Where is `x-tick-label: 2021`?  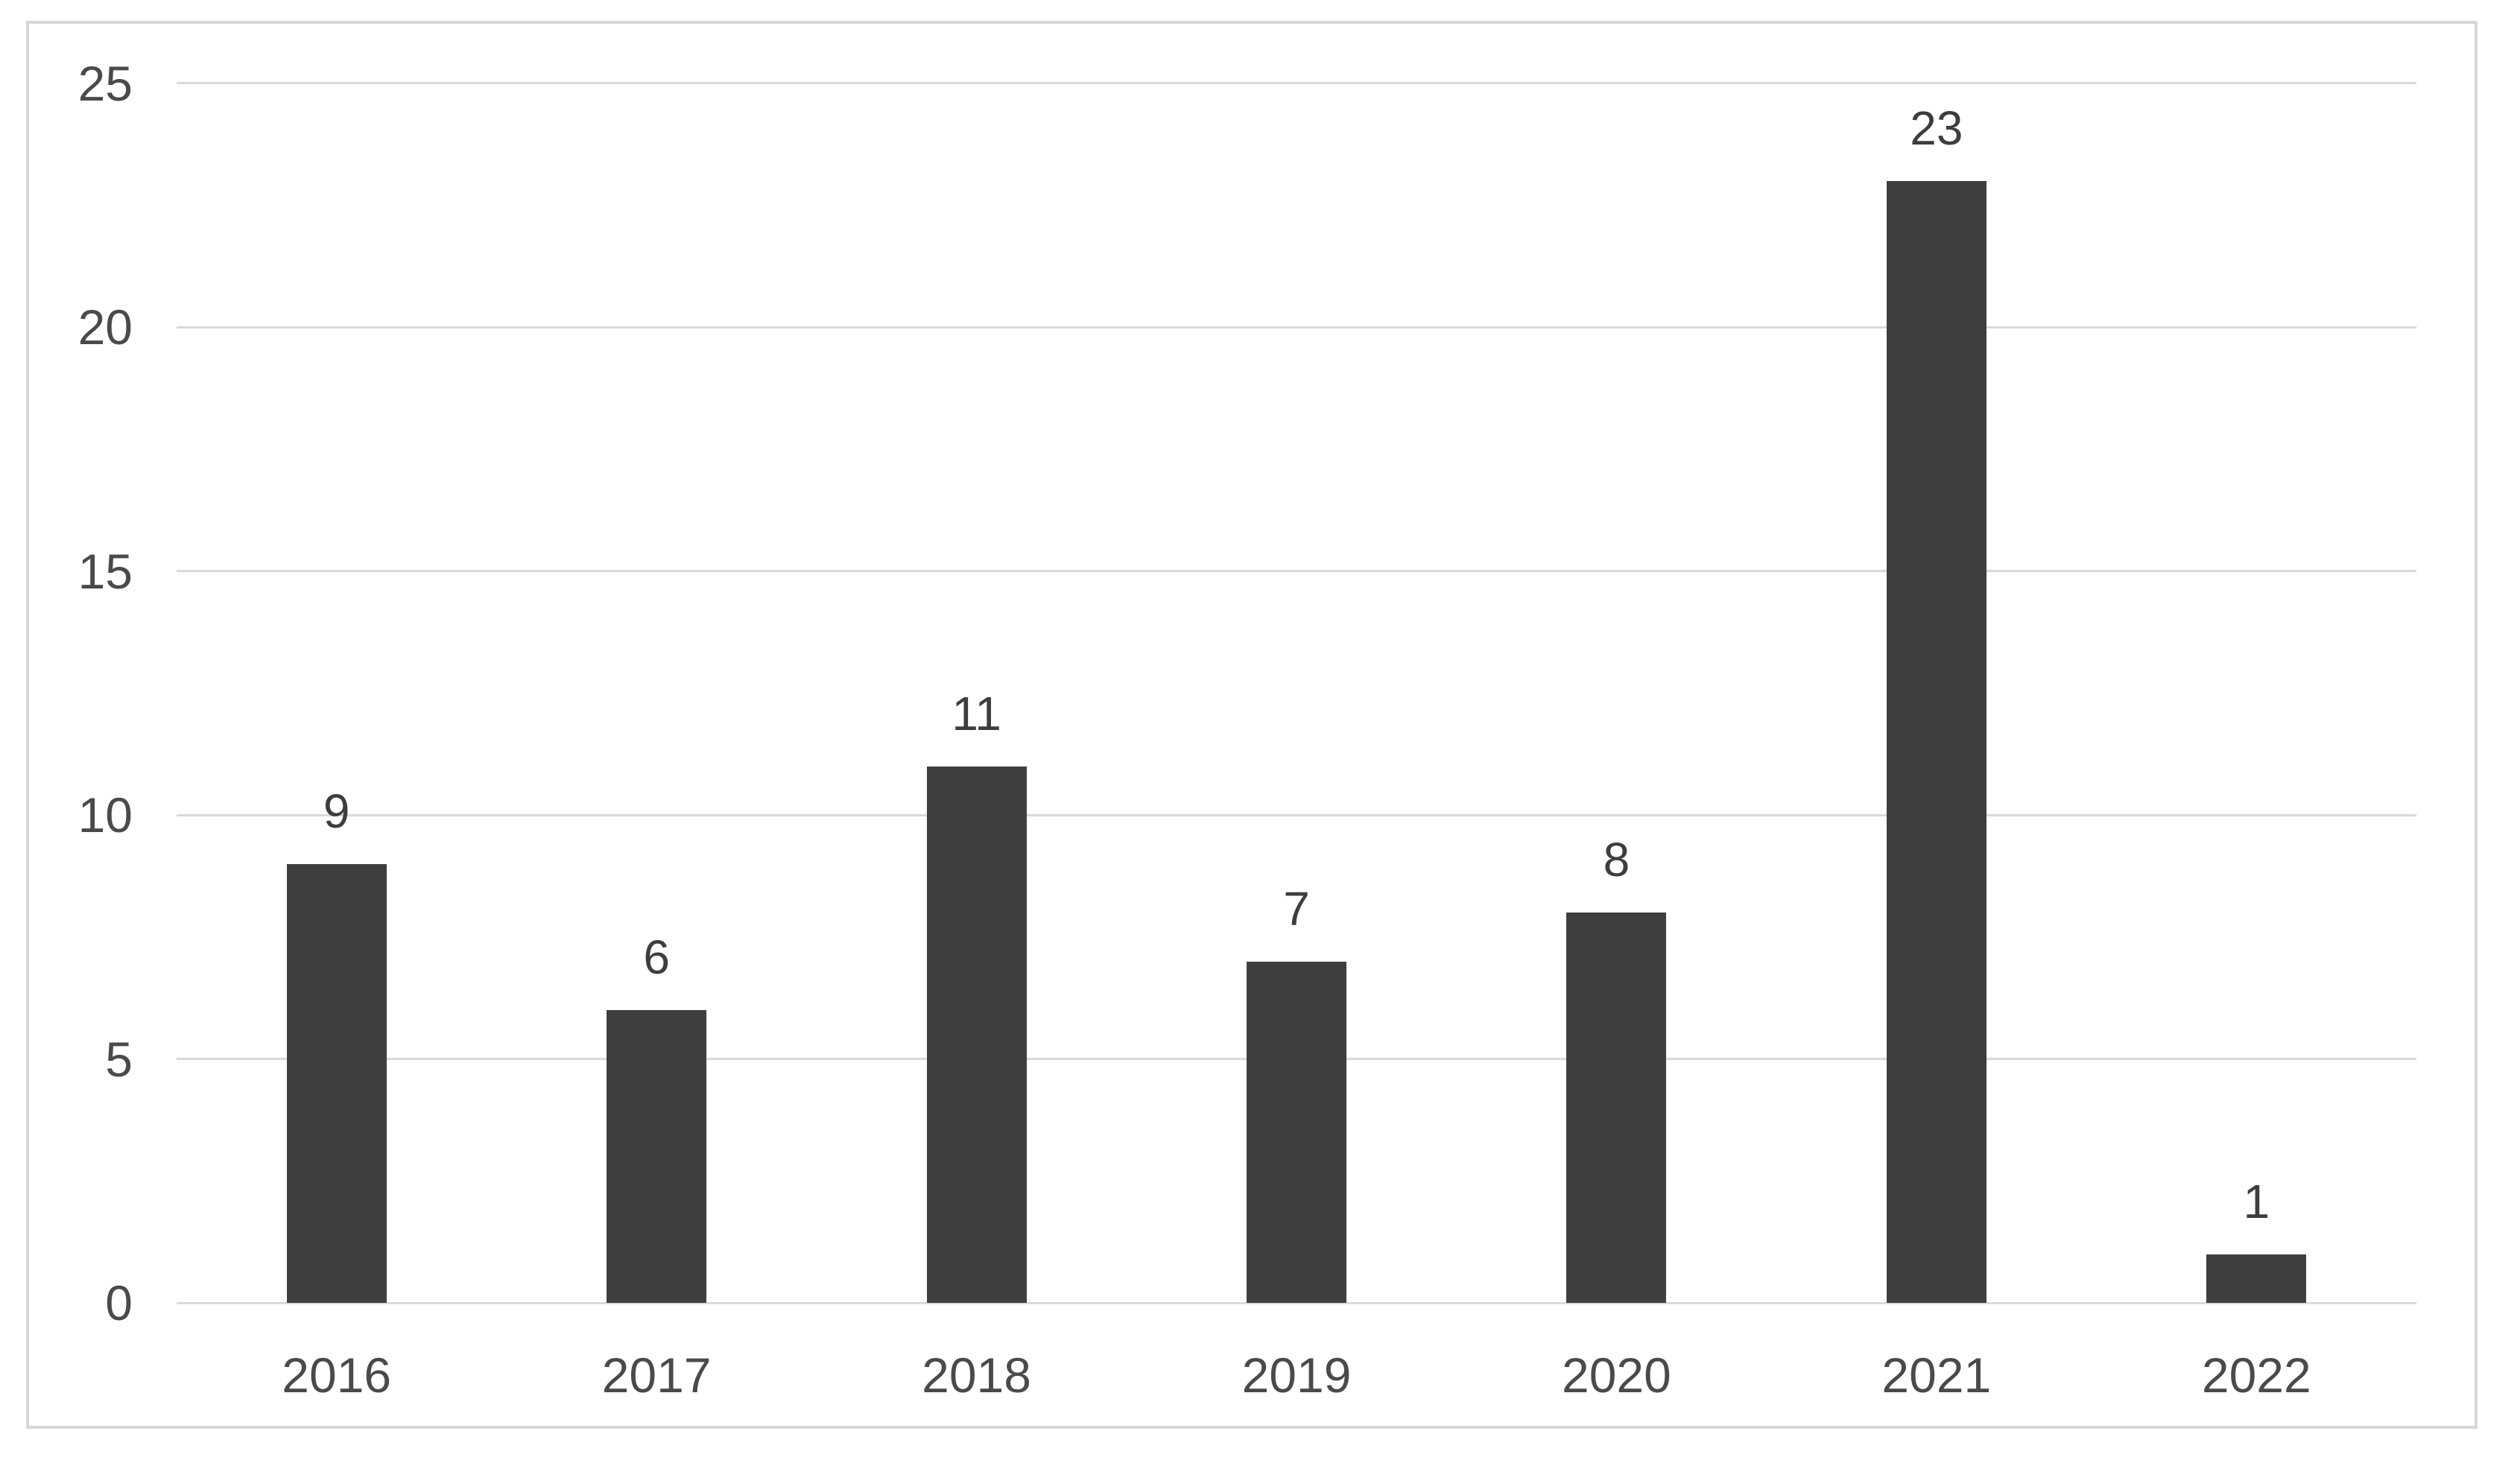
x-tick-label: 2021 is located at coordinates (1936, 1375).